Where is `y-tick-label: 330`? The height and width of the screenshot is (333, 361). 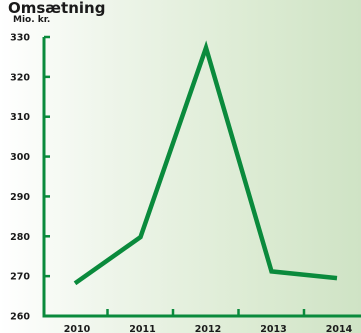 y-tick-label: 330 is located at coordinates (20, 38).